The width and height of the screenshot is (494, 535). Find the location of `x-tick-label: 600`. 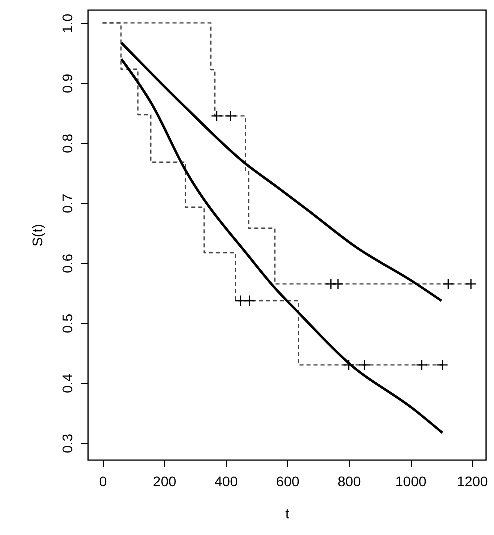

x-tick-label: 600 is located at coordinates (288, 482).